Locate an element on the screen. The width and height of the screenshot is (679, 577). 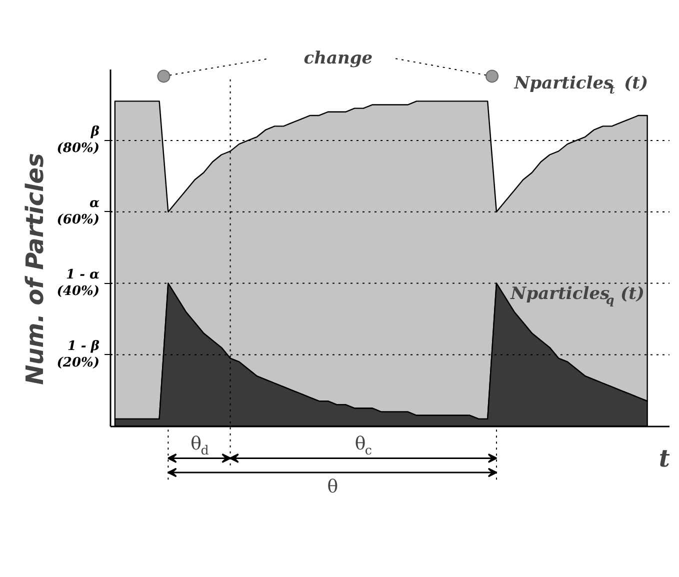
y-tick-label: 1 - β (20%) is located at coordinates (78, 354).